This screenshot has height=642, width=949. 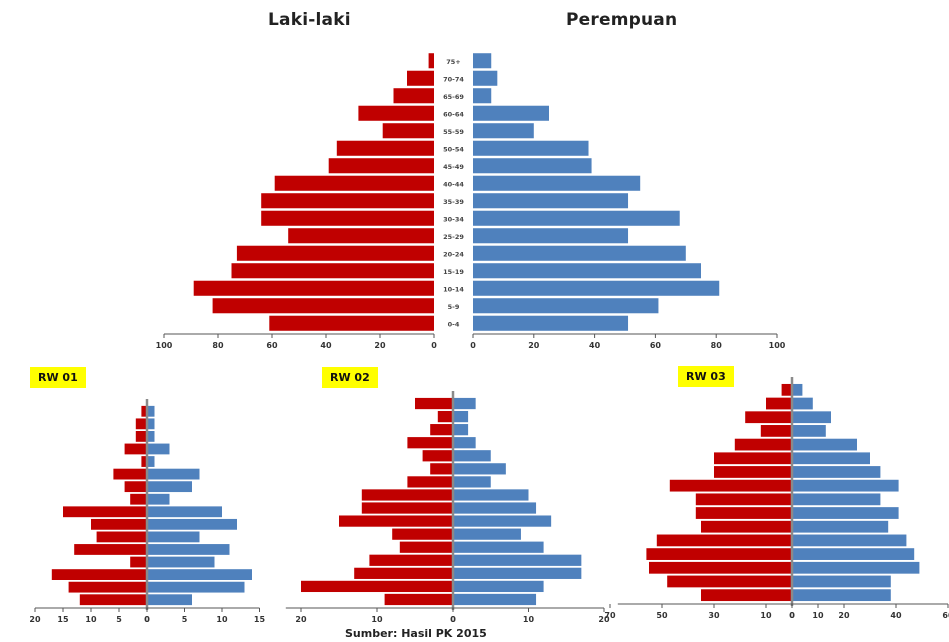 What do you see at coordinates (896, 615) in the screenshot?
I see `rw03-tick-label-female-3: 40` at bounding box center [896, 615].